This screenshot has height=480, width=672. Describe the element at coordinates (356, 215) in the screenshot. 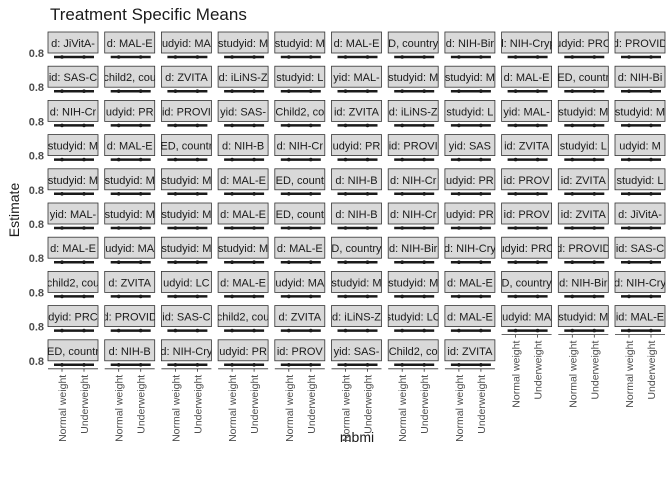

I see `facet-strip-label: d: NIH-B` at that location.